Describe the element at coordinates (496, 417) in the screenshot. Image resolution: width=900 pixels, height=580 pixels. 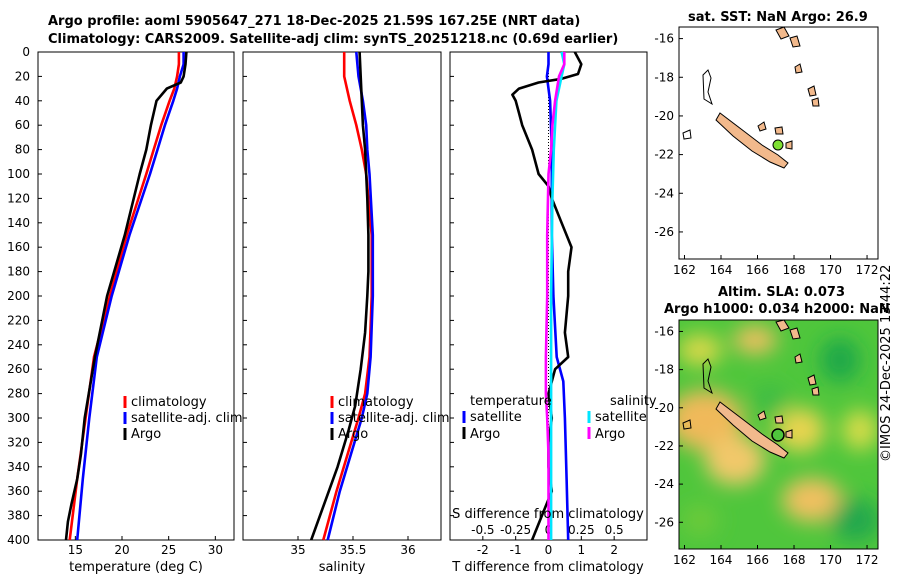
I see `legend-temp-satellite-label: satellite` at that location.